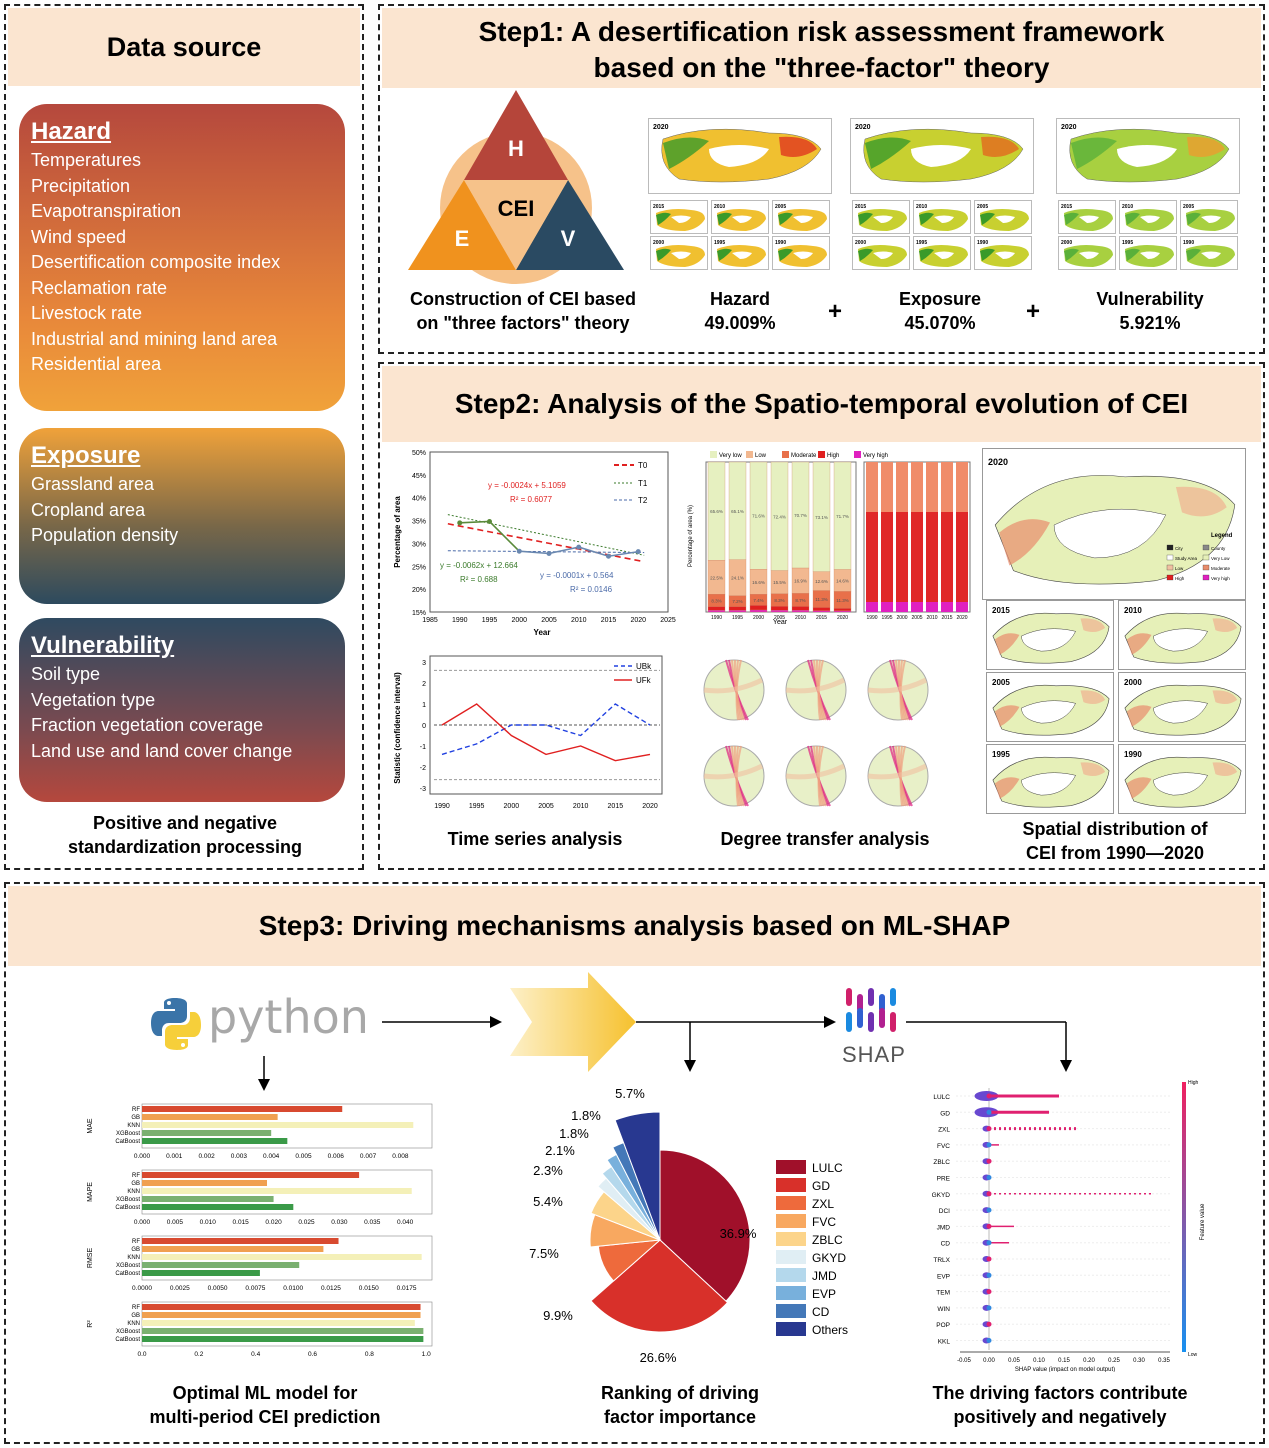  I want to click on stack-data-label: 14.6%, so click(842, 581).